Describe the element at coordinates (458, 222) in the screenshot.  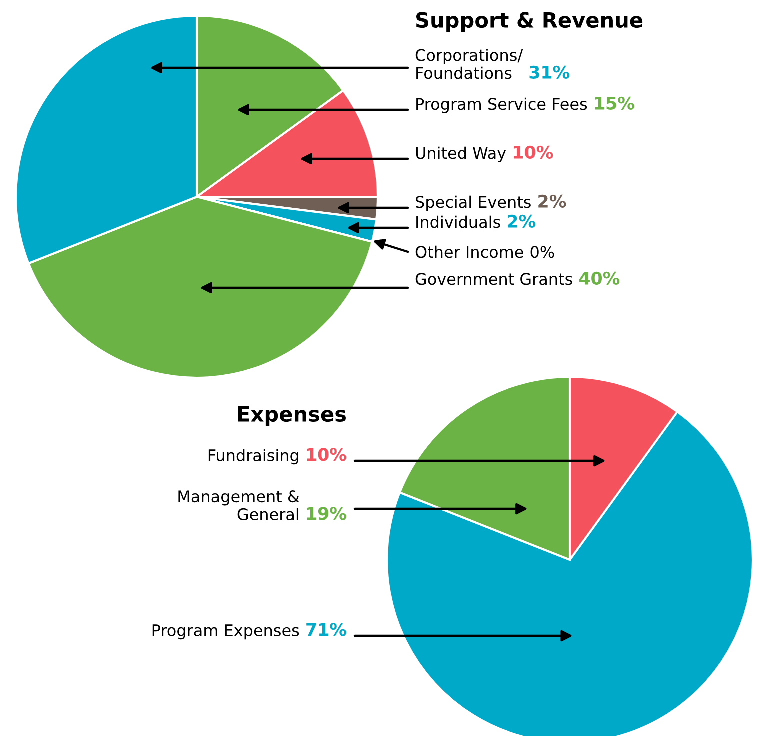
I see `slice-label: Individuals` at that location.